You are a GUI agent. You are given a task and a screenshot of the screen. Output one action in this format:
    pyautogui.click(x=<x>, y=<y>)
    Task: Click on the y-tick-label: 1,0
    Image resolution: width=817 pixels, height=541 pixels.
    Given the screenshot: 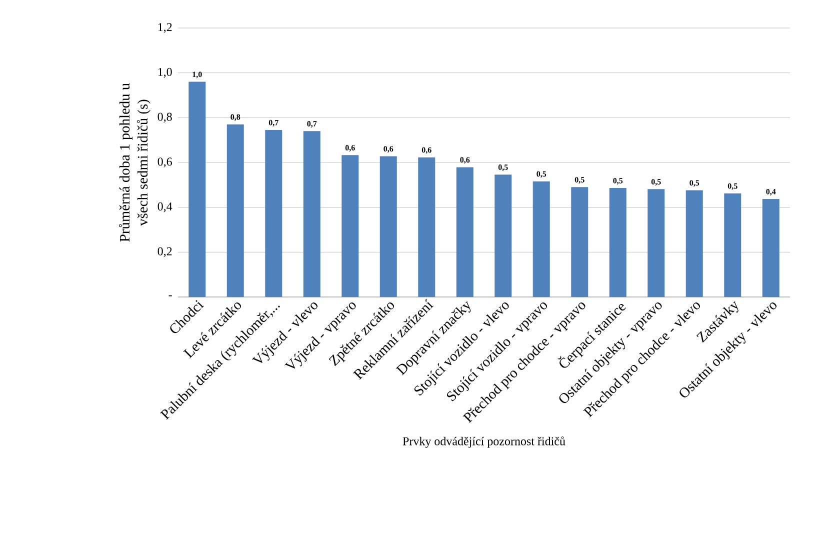 What is the action you would take?
    pyautogui.click(x=165, y=73)
    